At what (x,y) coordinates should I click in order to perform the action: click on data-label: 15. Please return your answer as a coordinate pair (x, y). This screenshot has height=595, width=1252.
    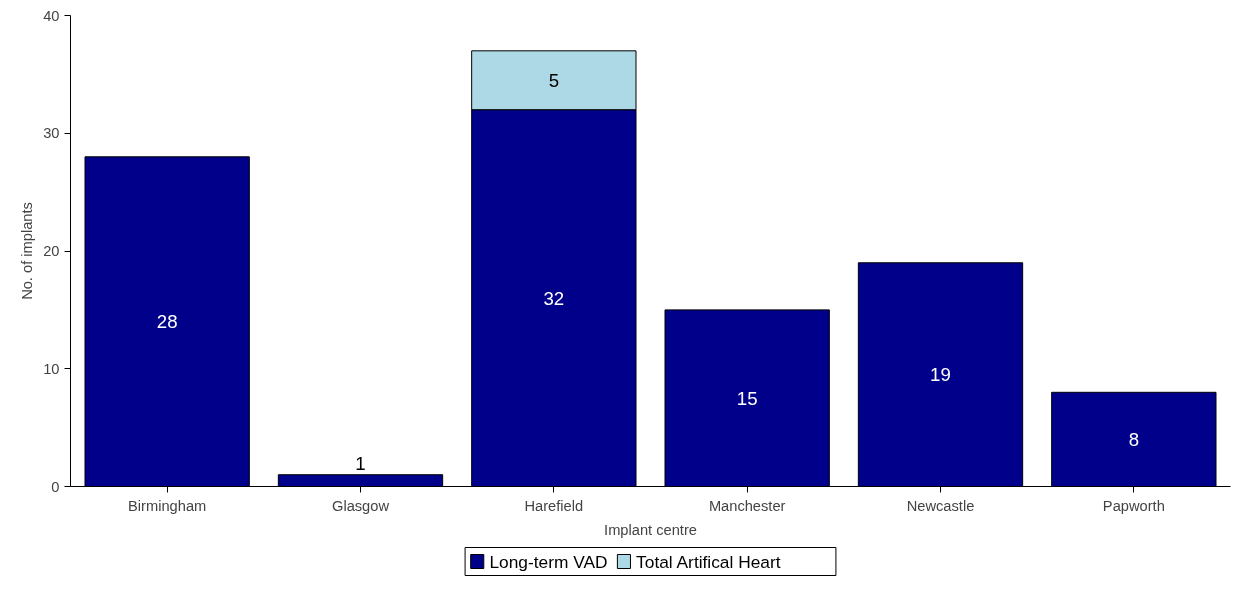
    Looking at the image, I should click on (747, 398).